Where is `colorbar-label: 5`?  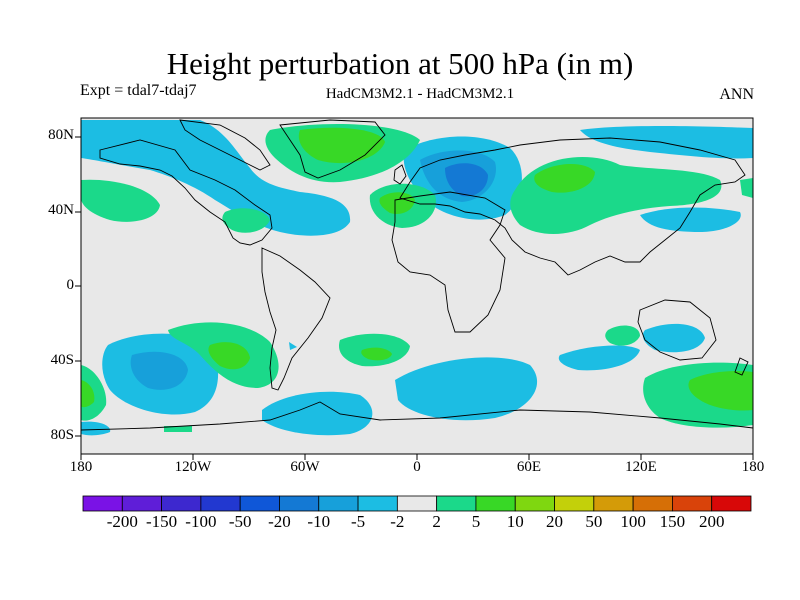 colorbar-label: 5 is located at coordinates (476, 521).